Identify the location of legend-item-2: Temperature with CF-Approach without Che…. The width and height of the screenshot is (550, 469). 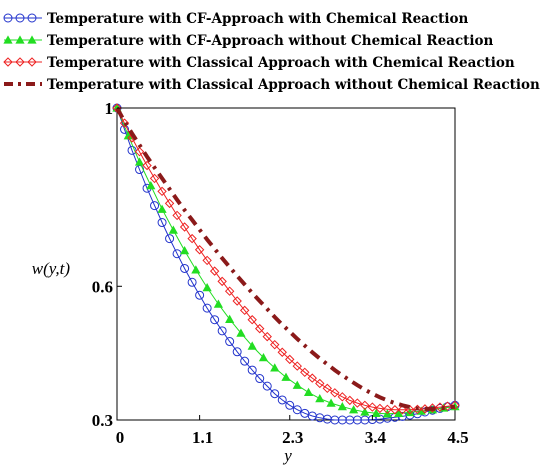
(248, 41).